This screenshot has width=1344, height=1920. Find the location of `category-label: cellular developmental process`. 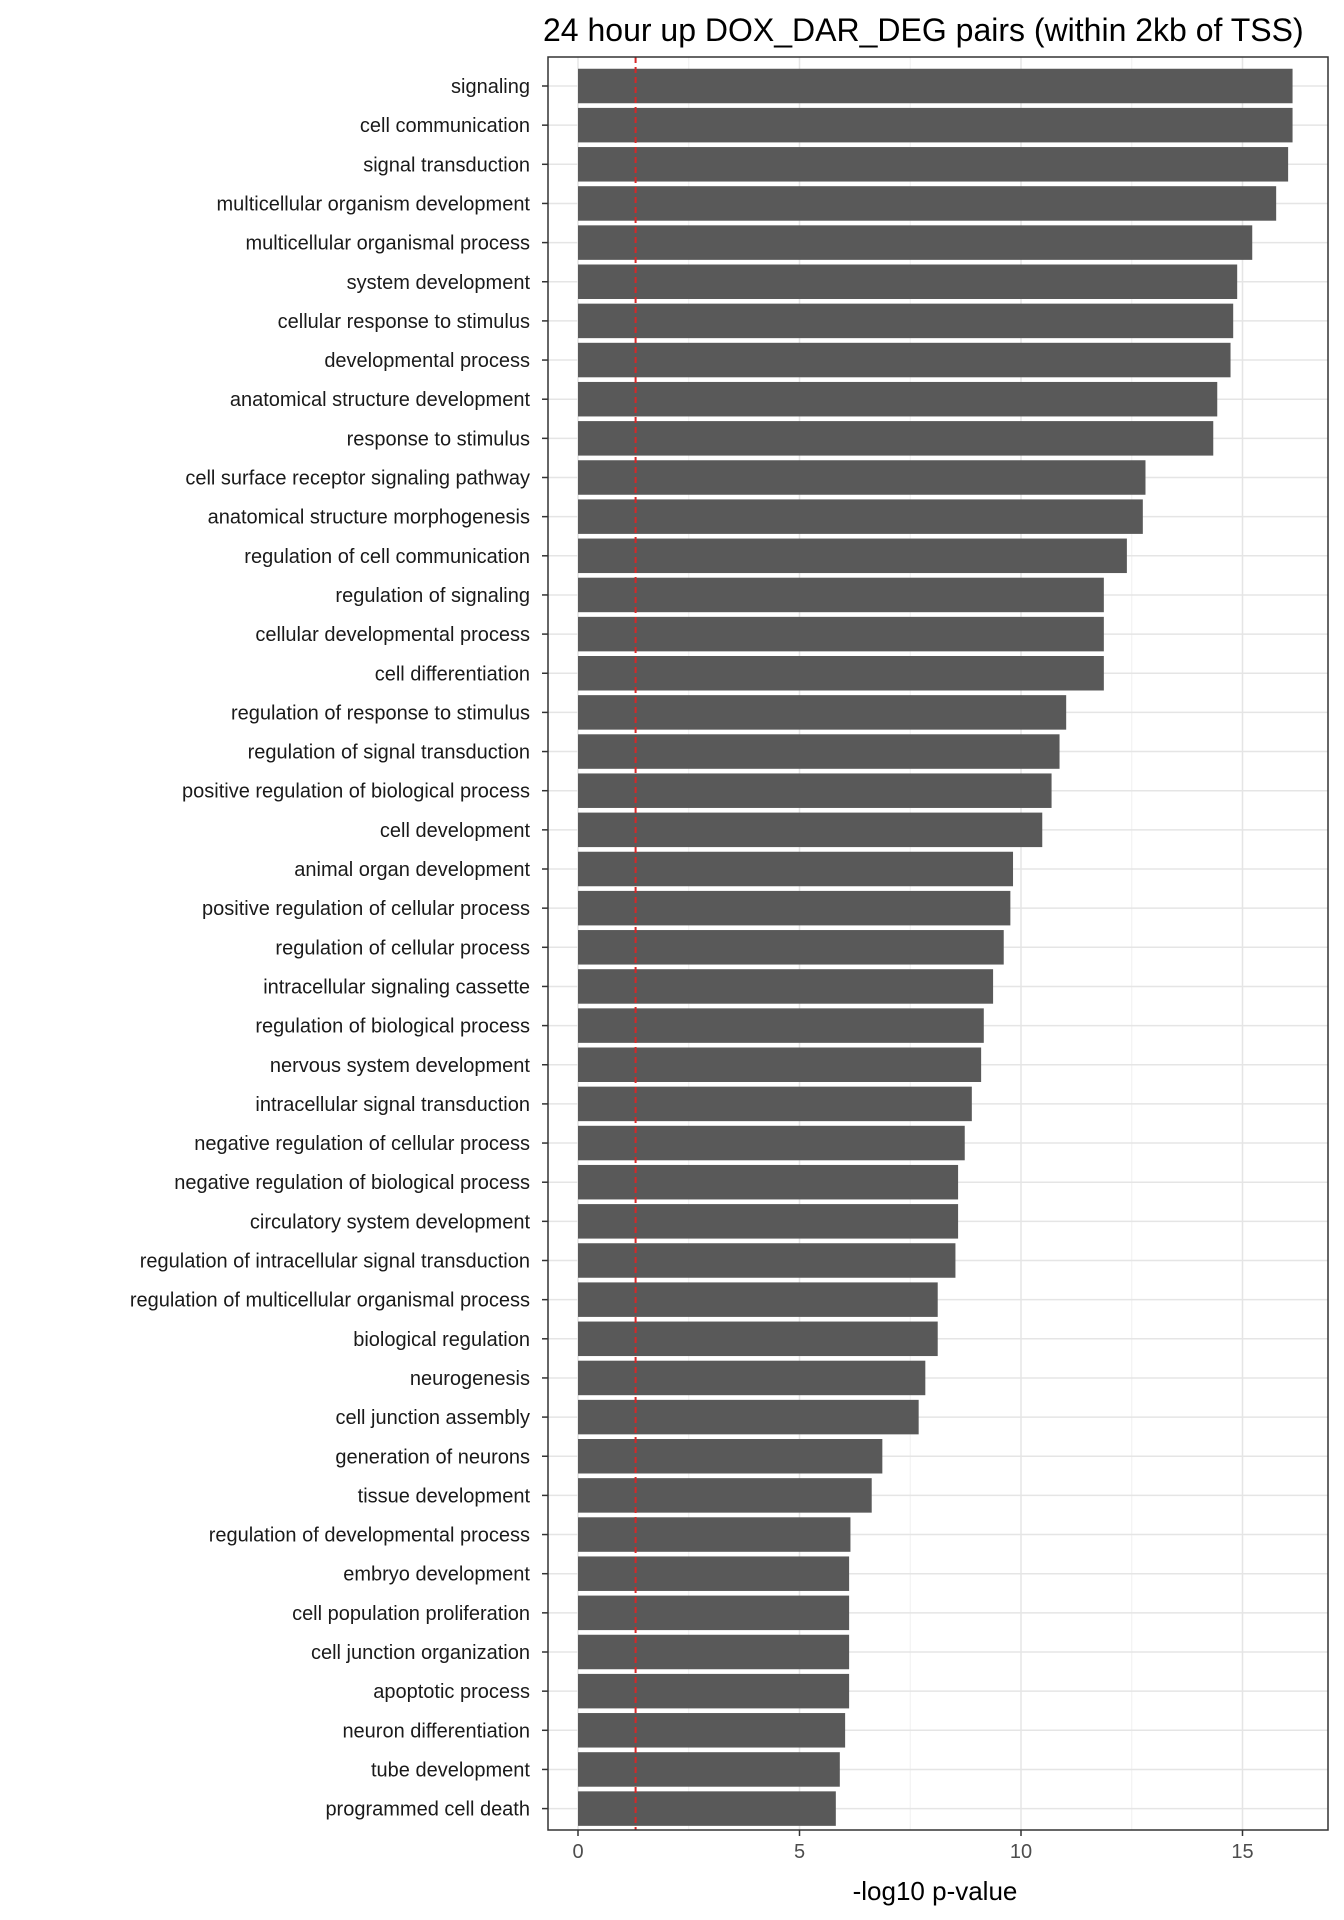

category-label: cellular developmental process is located at coordinates (392, 635).